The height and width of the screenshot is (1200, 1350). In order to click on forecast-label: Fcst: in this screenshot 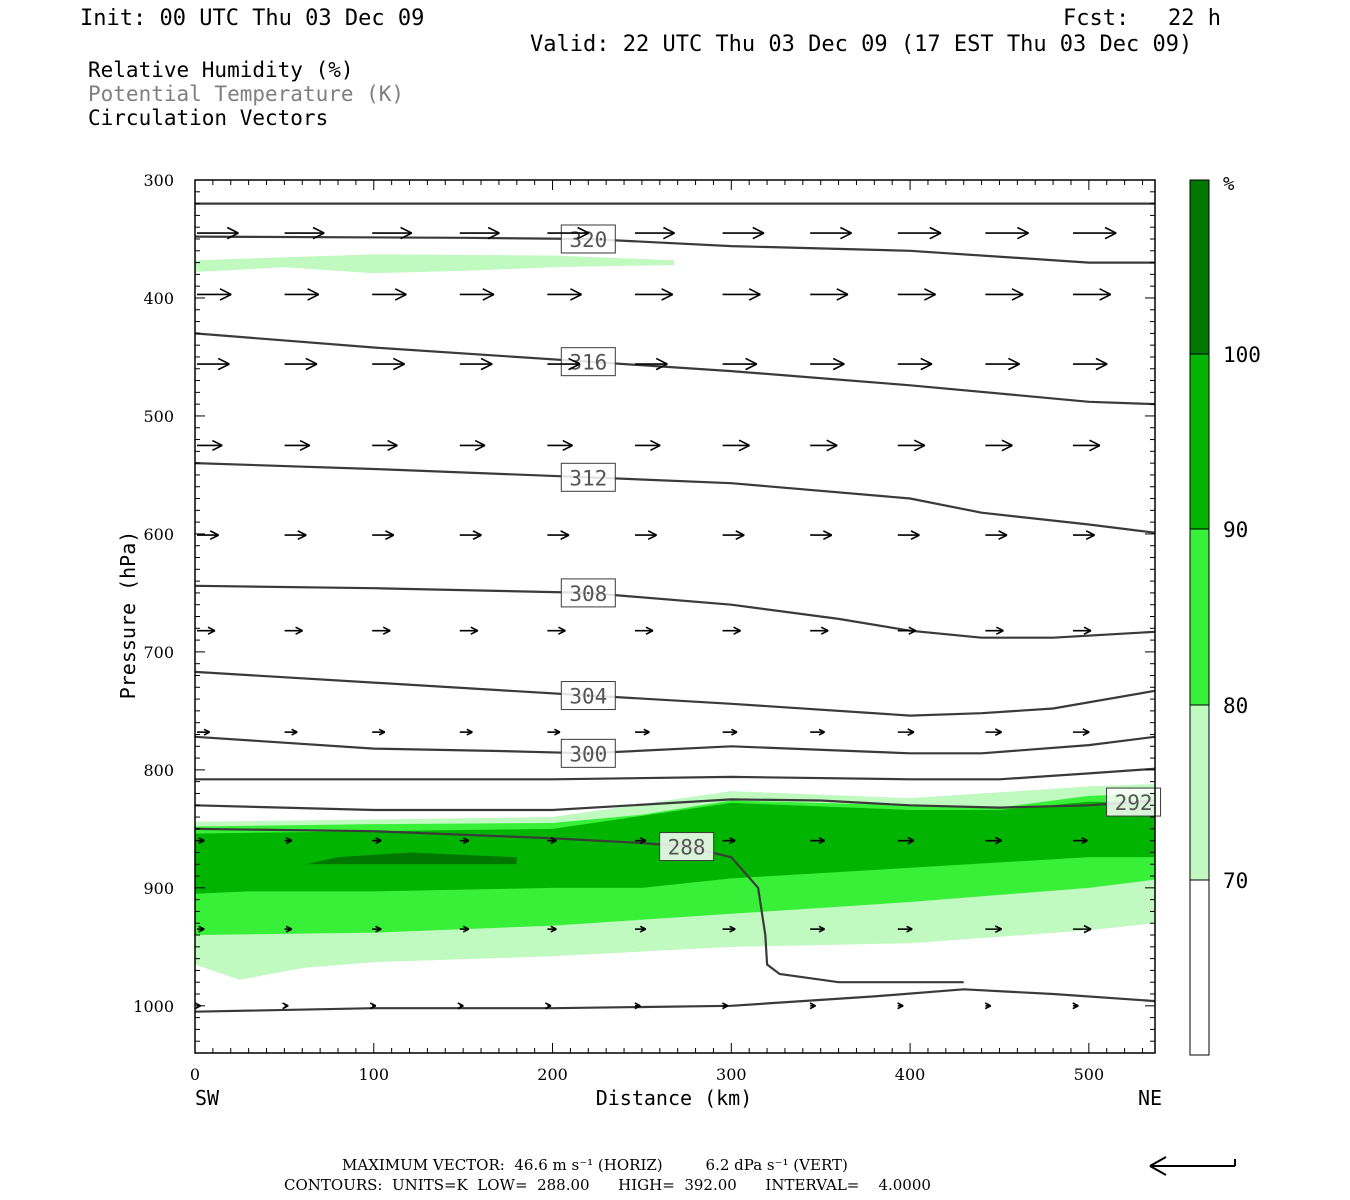, I will do `click(1096, 18)`.